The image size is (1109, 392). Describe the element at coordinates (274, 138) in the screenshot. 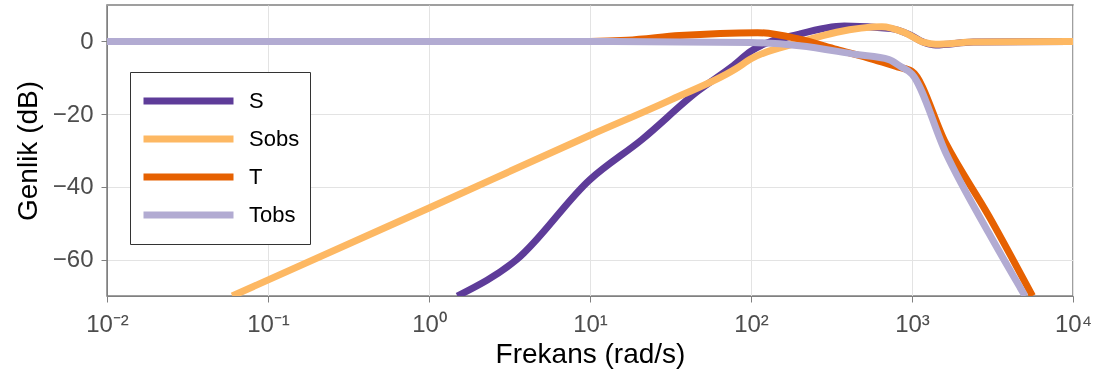

I see `legend-label: Sobs` at that location.